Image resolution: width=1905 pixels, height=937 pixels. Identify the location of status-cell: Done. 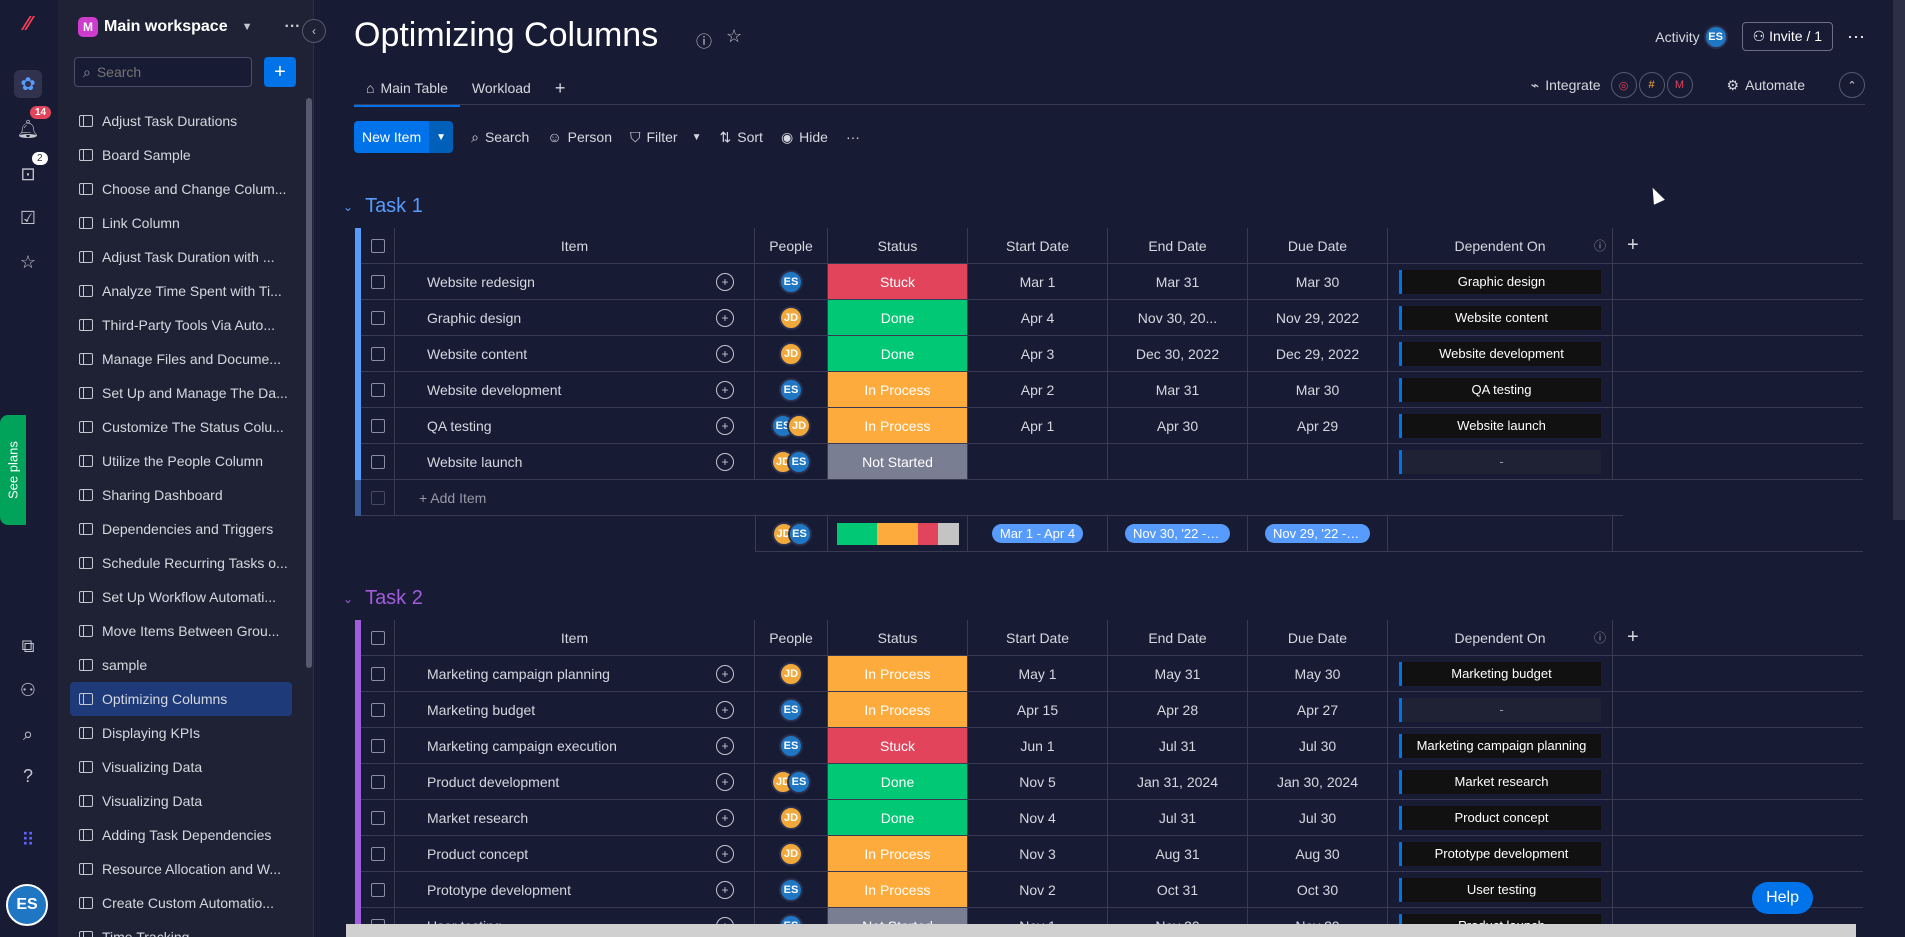
(898, 818).